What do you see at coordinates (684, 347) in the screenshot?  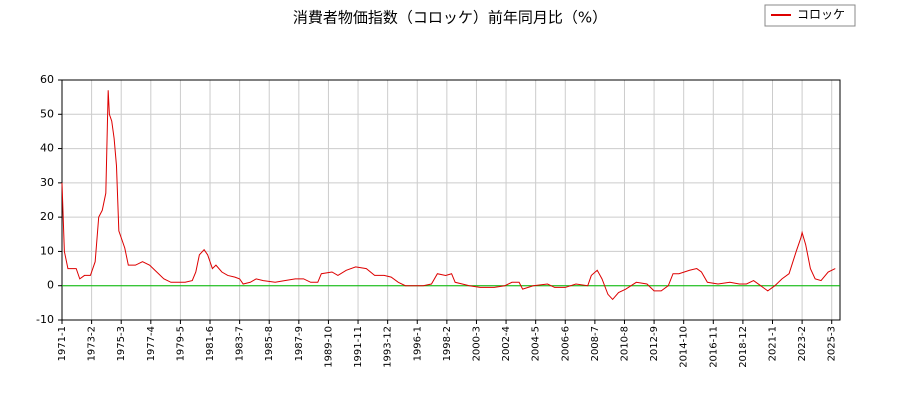 I see `x-tick-label: 2014-10` at bounding box center [684, 347].